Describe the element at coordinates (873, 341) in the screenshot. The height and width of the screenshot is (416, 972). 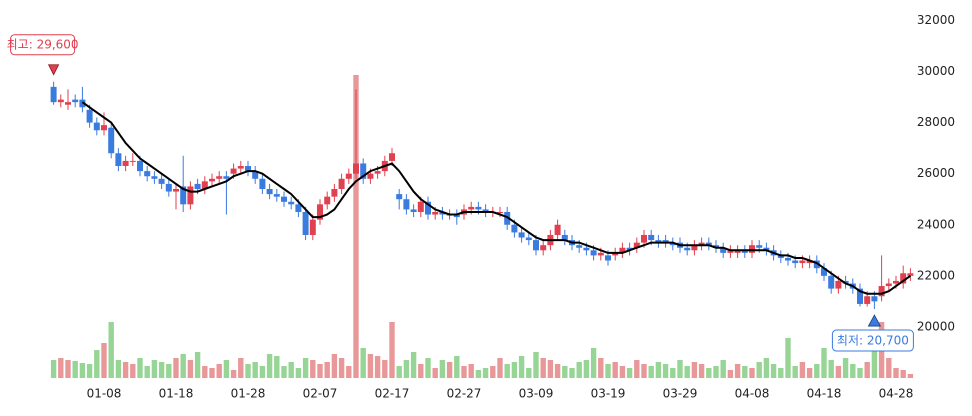
I see `min-label: 최저: 20,700` at that location.